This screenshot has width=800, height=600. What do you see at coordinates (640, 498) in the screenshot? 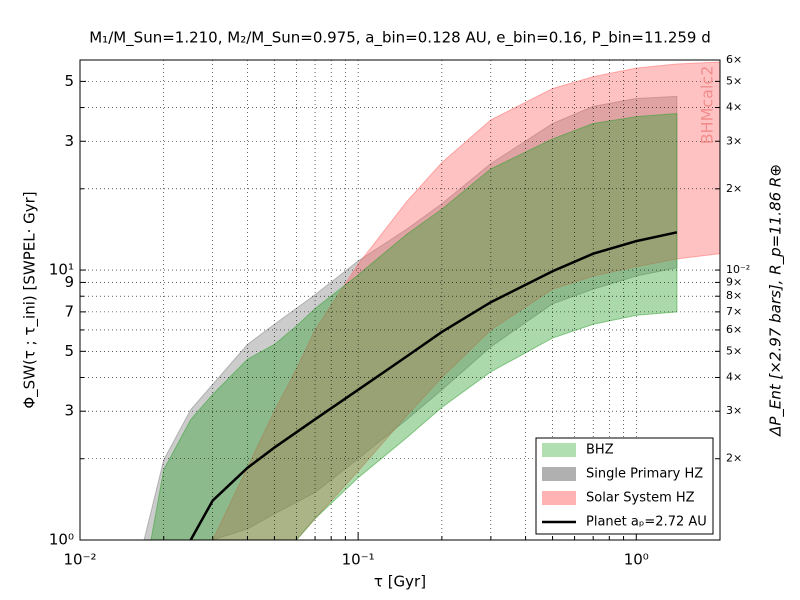
I see `legend-label: Solar System HZ` at bounding box center [640, 498].